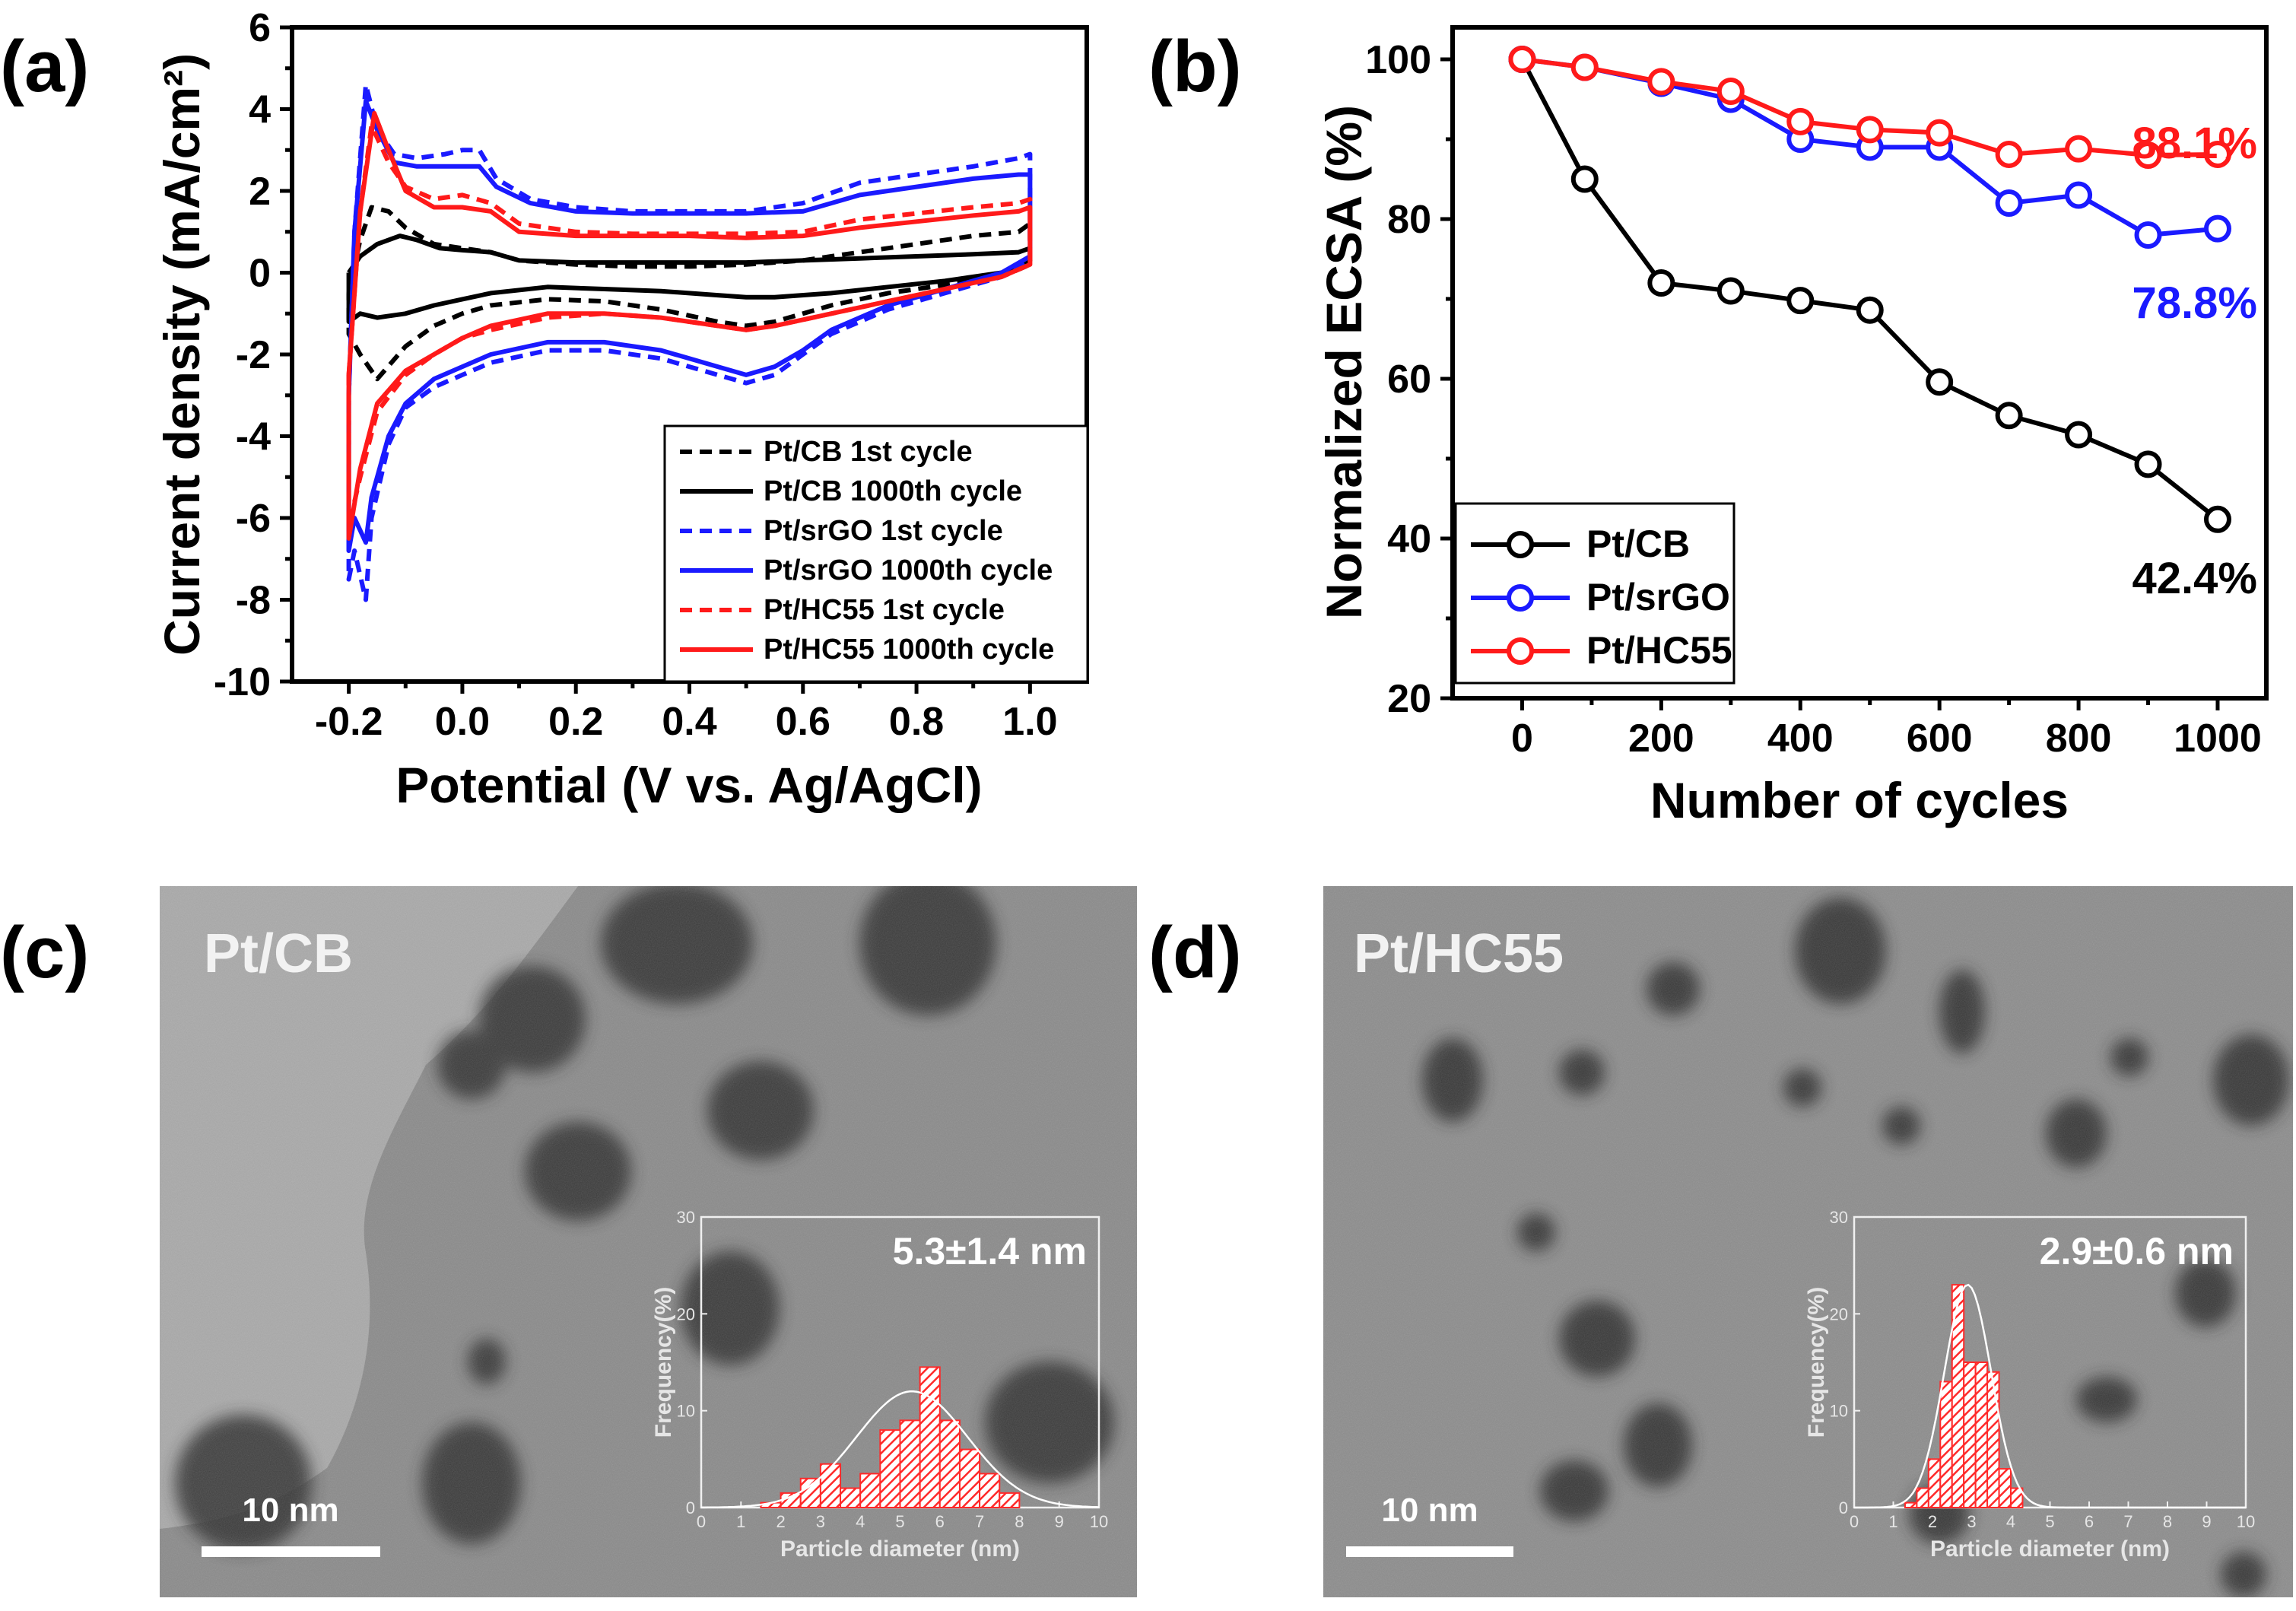 Image resolution: width=2296 pixels, height=1611 pixels. What do you see at coordinates (990, 1252) in the screenshot?
I see `inset-mean-size: 5.3±1.4 nm` at bounding box center [990, 1252].